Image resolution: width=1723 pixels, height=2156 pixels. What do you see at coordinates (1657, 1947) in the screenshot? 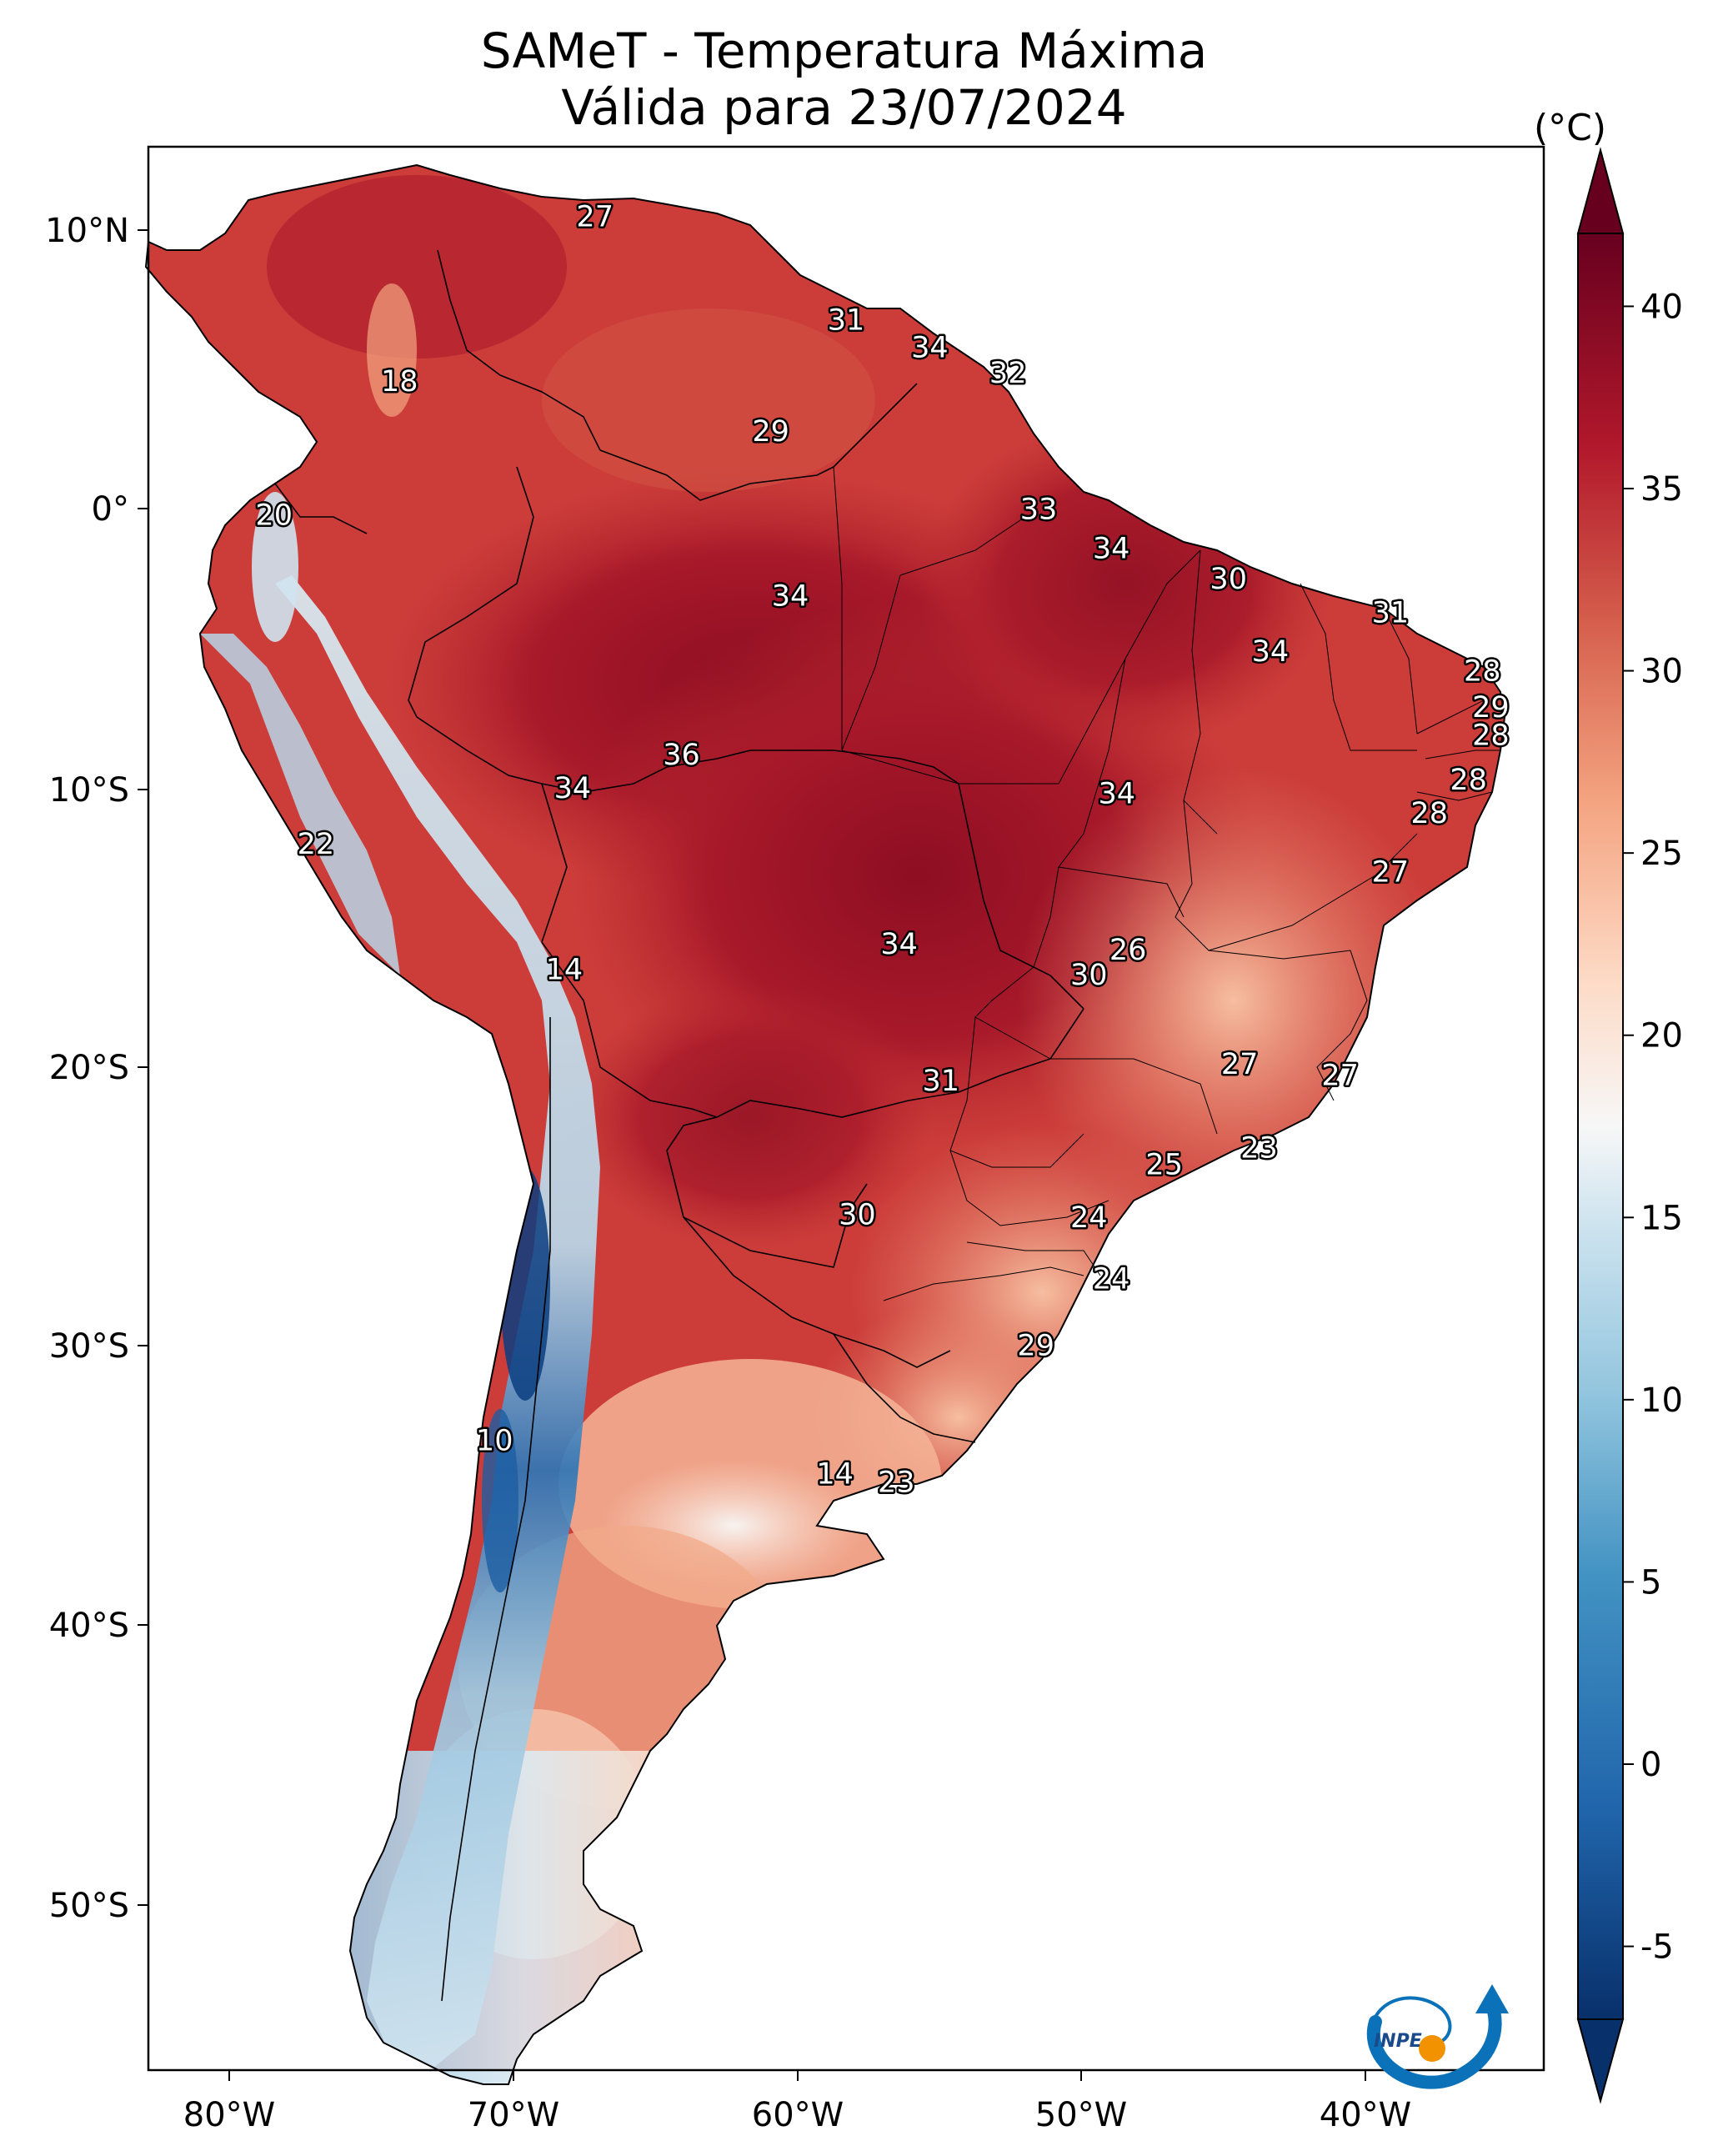
I see `colorbar-tick-label: -5` at bounding box center [1657, 1947].